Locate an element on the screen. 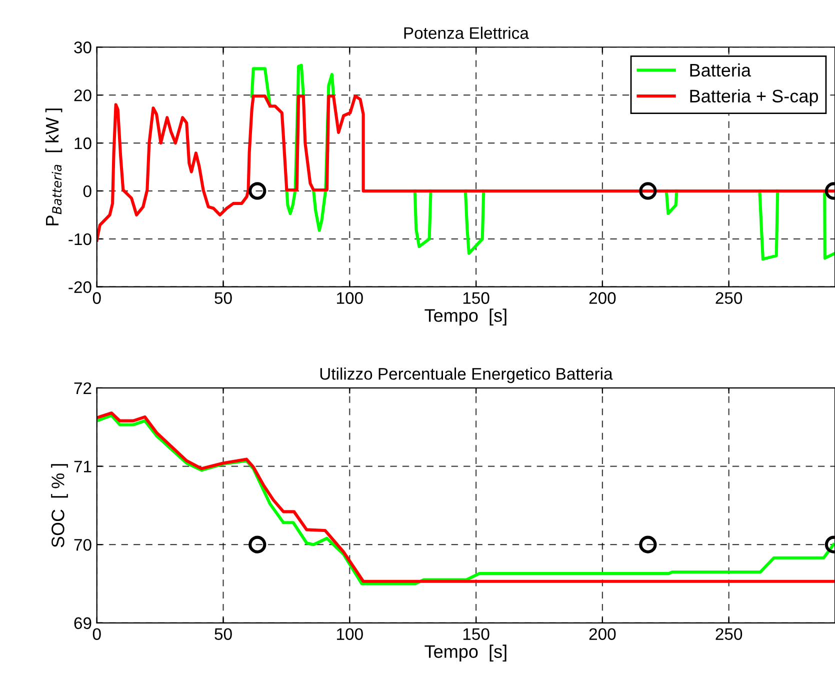 This screenshot has width=835, height=683. chart-title: Utilizzo Percentuale Energetico Batteria is located at coordinates (466, 376).